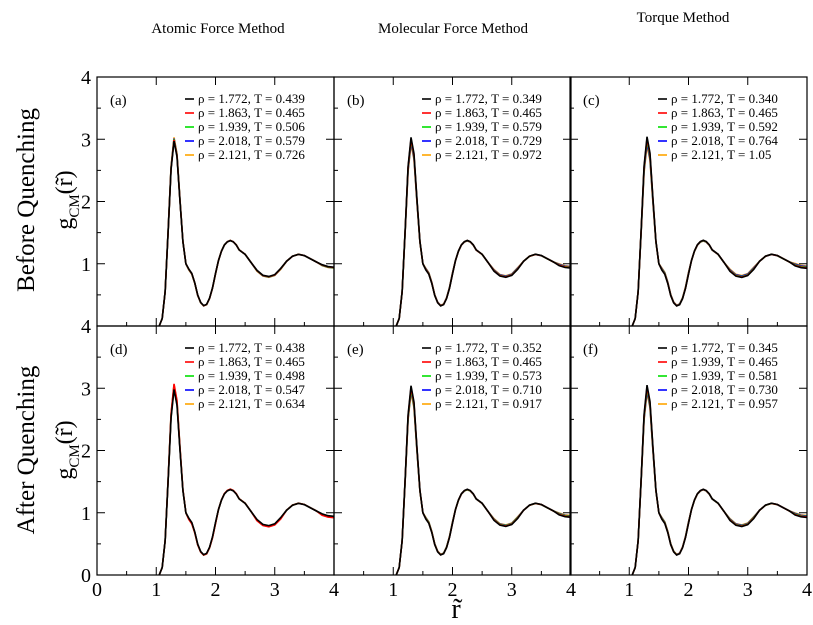 This screenshot has height=625, width=813. What do you see at coordinates (355, 350) in the screenshot?
I see `panel-tag: (e)` at bounding box center [355, 350].